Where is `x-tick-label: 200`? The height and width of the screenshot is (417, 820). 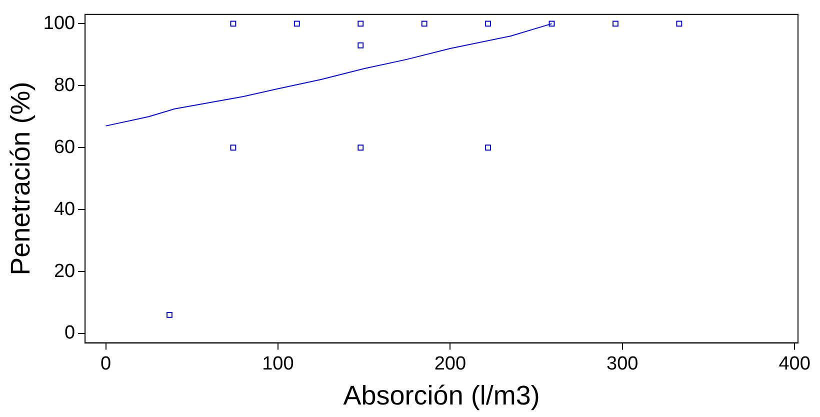 x-tick-label: 200 is located at coordinates (450, 363).